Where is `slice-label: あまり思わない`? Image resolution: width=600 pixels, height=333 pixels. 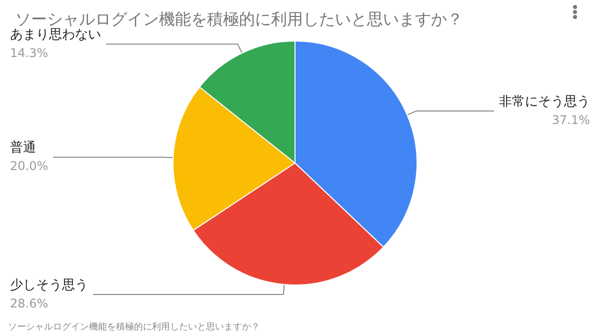
slice-label: あまり思わない is located at coordinates (55, 35).